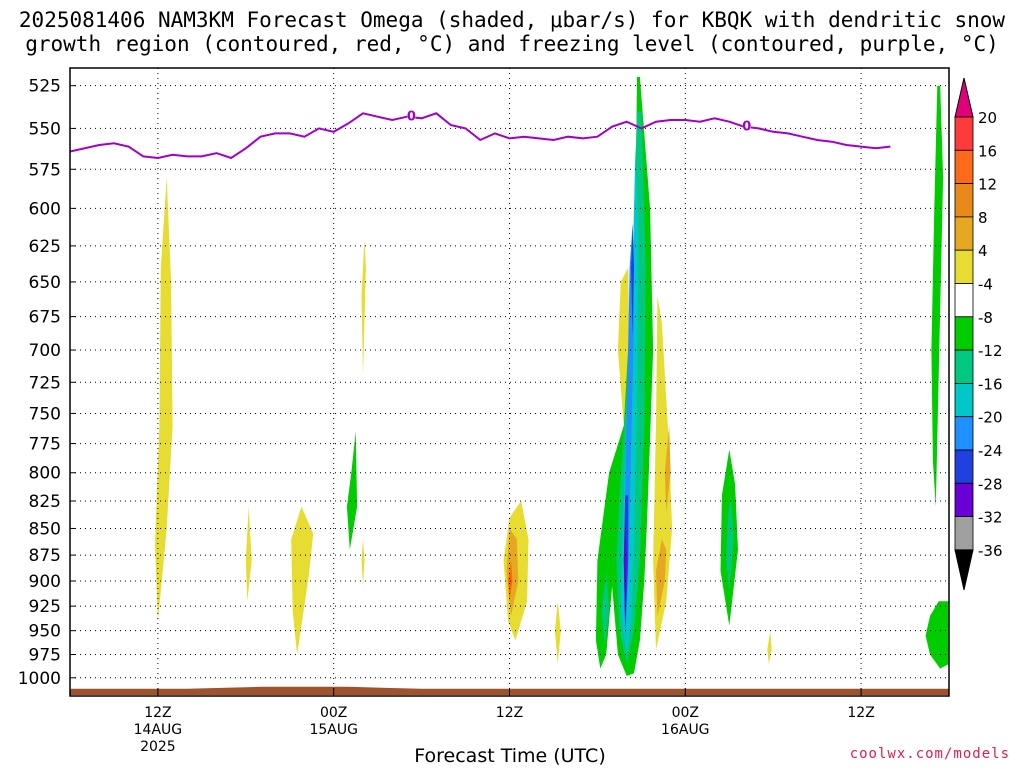  I want to click on x-tick-label-42-0: 00Z, so click(685, 713).